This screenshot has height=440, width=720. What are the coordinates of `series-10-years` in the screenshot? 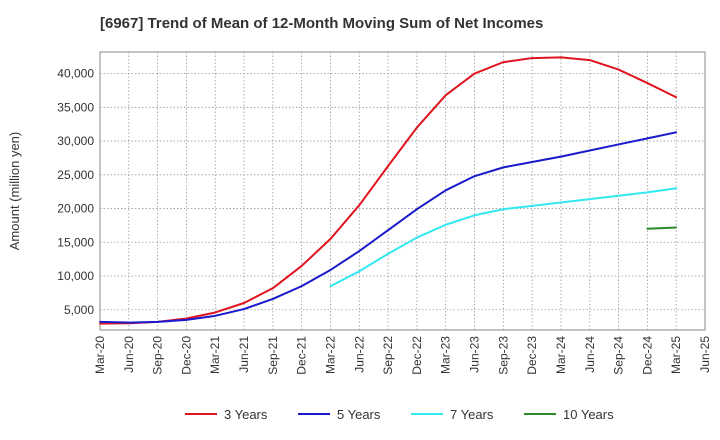 It's located at (662, 228).